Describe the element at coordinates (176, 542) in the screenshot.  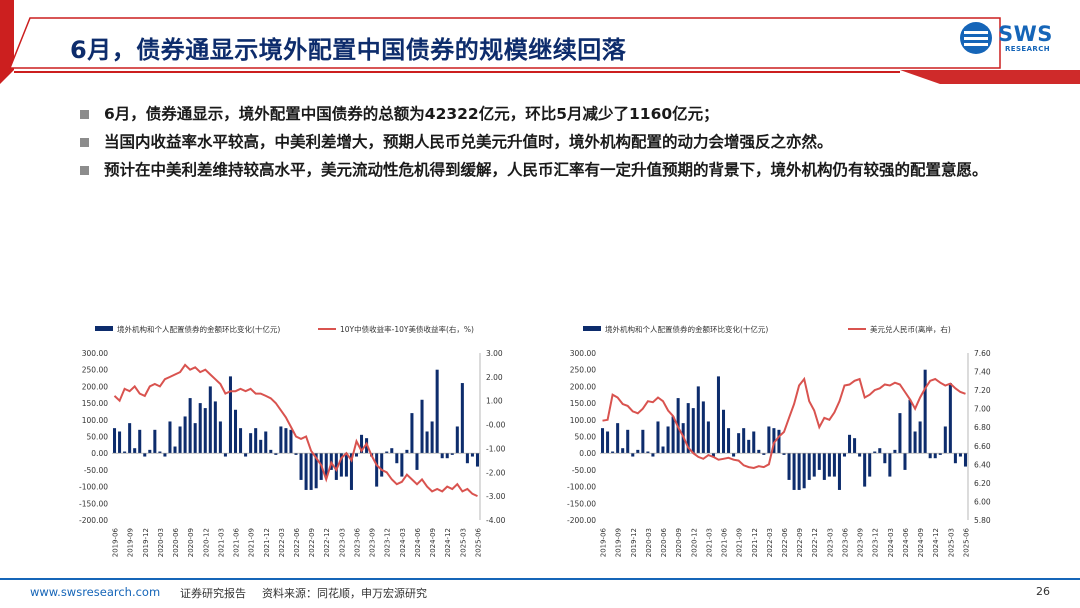
I see `x-tick-label: 2020-06` at that location.